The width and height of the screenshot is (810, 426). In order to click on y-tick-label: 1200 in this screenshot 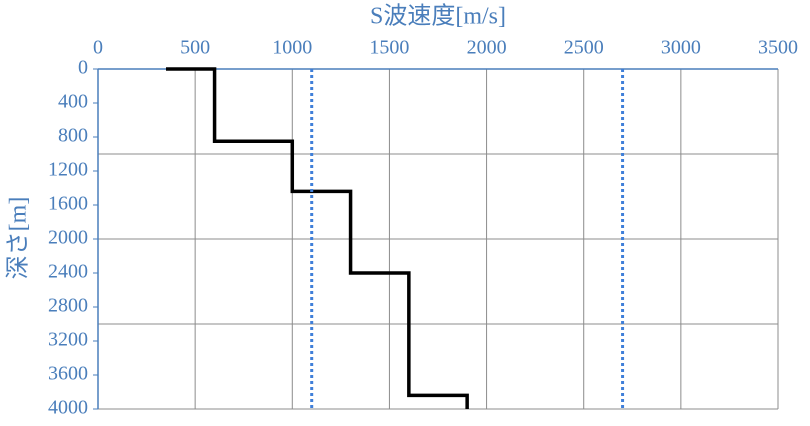, I will do `click(68, 170)`.